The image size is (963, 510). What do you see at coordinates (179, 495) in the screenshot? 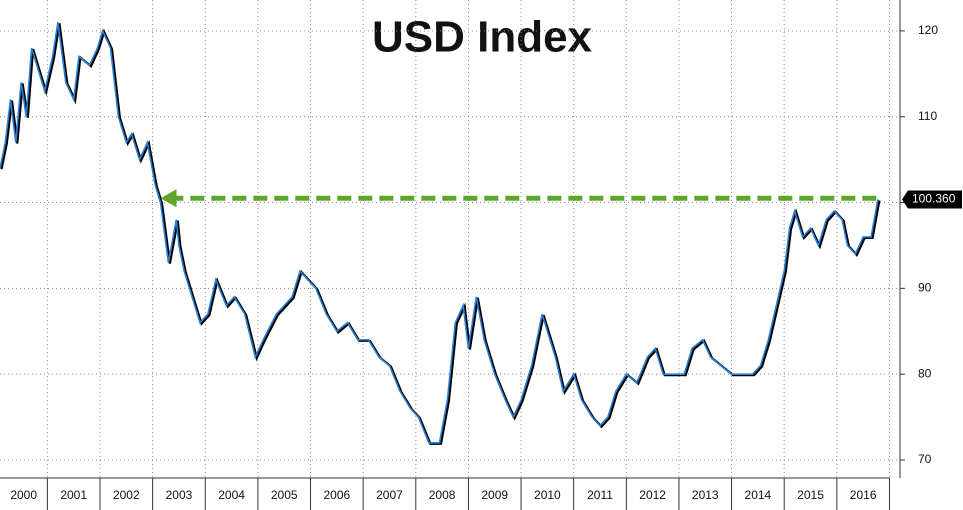
I see `x-tick-label: 2003` at bounding box center [179, 495].